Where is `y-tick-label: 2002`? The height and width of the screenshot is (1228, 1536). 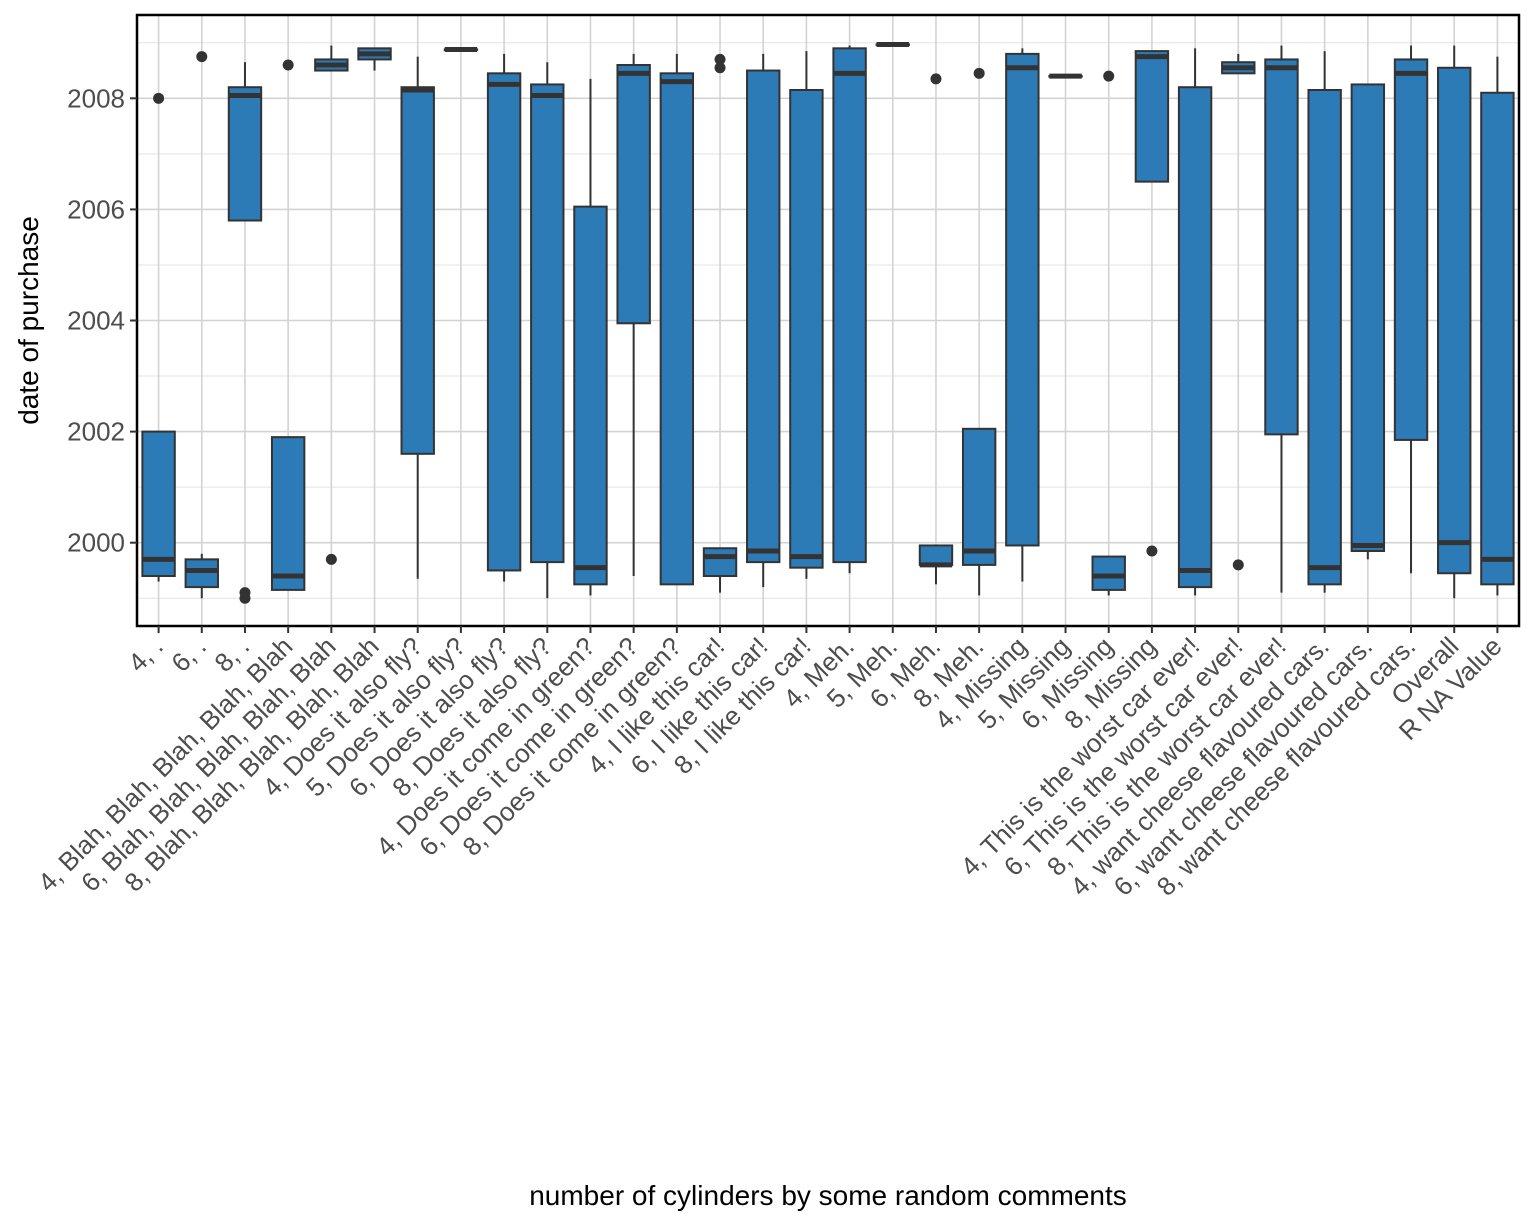 y-tick-label: 2002 is located at coordinates (96, 432).